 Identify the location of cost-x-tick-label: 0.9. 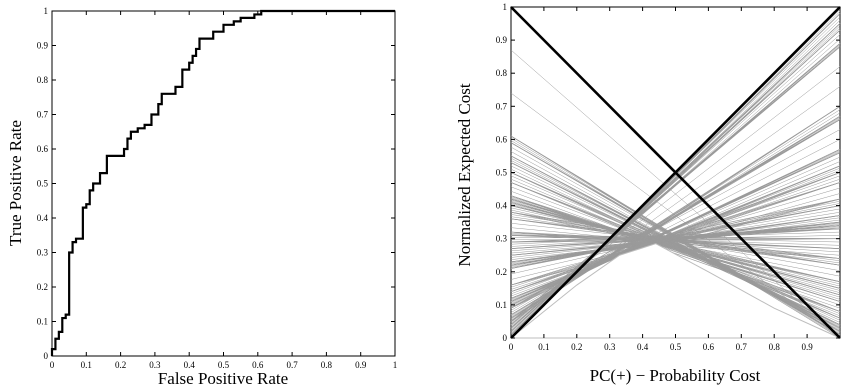
(807, 347).